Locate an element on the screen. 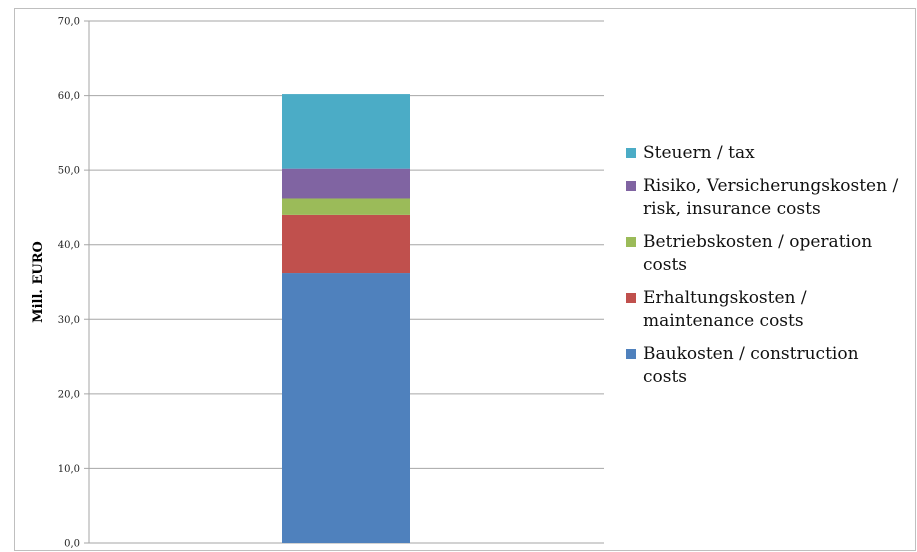  legend-label: Erhaltungskosten / is located at coordinates (725, 298).